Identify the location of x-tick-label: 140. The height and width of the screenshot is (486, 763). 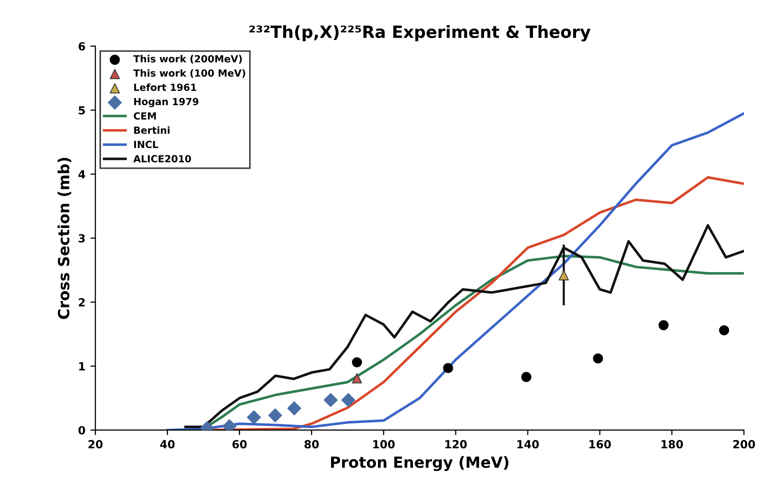
(528, 444).